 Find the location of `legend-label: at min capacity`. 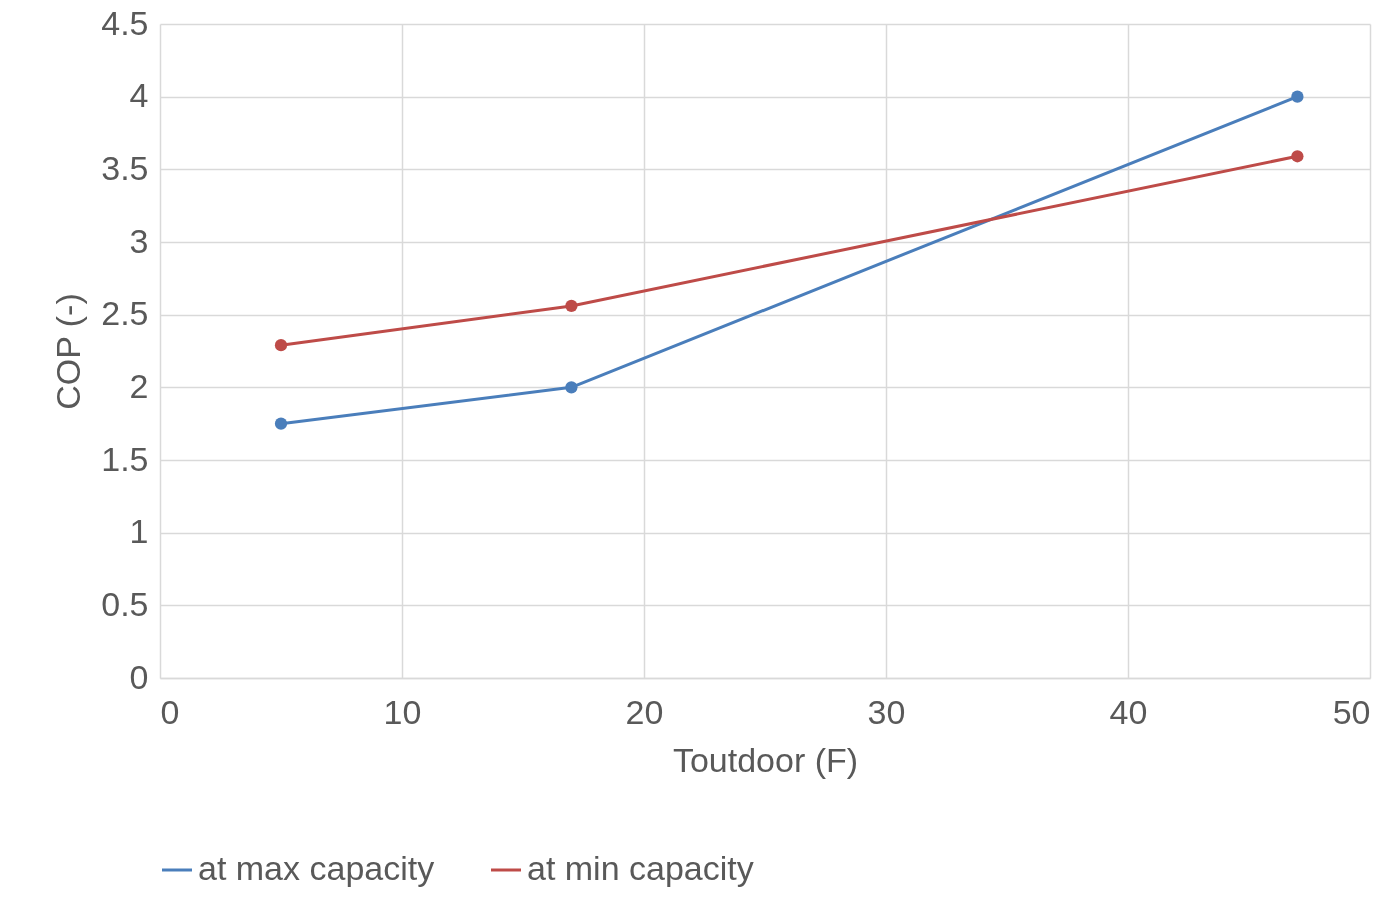

legend-label: at min capacity is located at coordinates (640, 868).